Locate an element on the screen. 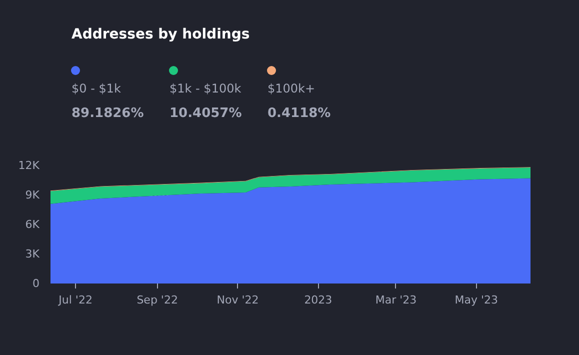 This screenshot has height=355, width=579. legend-label: $1k - $100k is located at coordinates (206, 89).